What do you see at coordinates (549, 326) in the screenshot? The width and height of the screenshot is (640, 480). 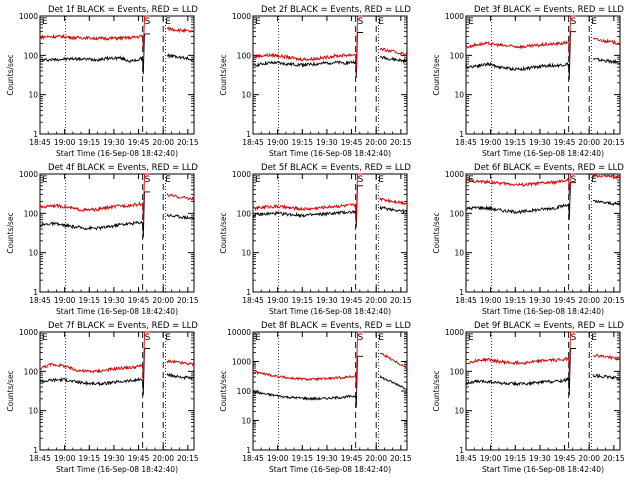 I see `panel-title: Det 9f BLACK = Events, RED = LLD` at bounding box center [549, 326].